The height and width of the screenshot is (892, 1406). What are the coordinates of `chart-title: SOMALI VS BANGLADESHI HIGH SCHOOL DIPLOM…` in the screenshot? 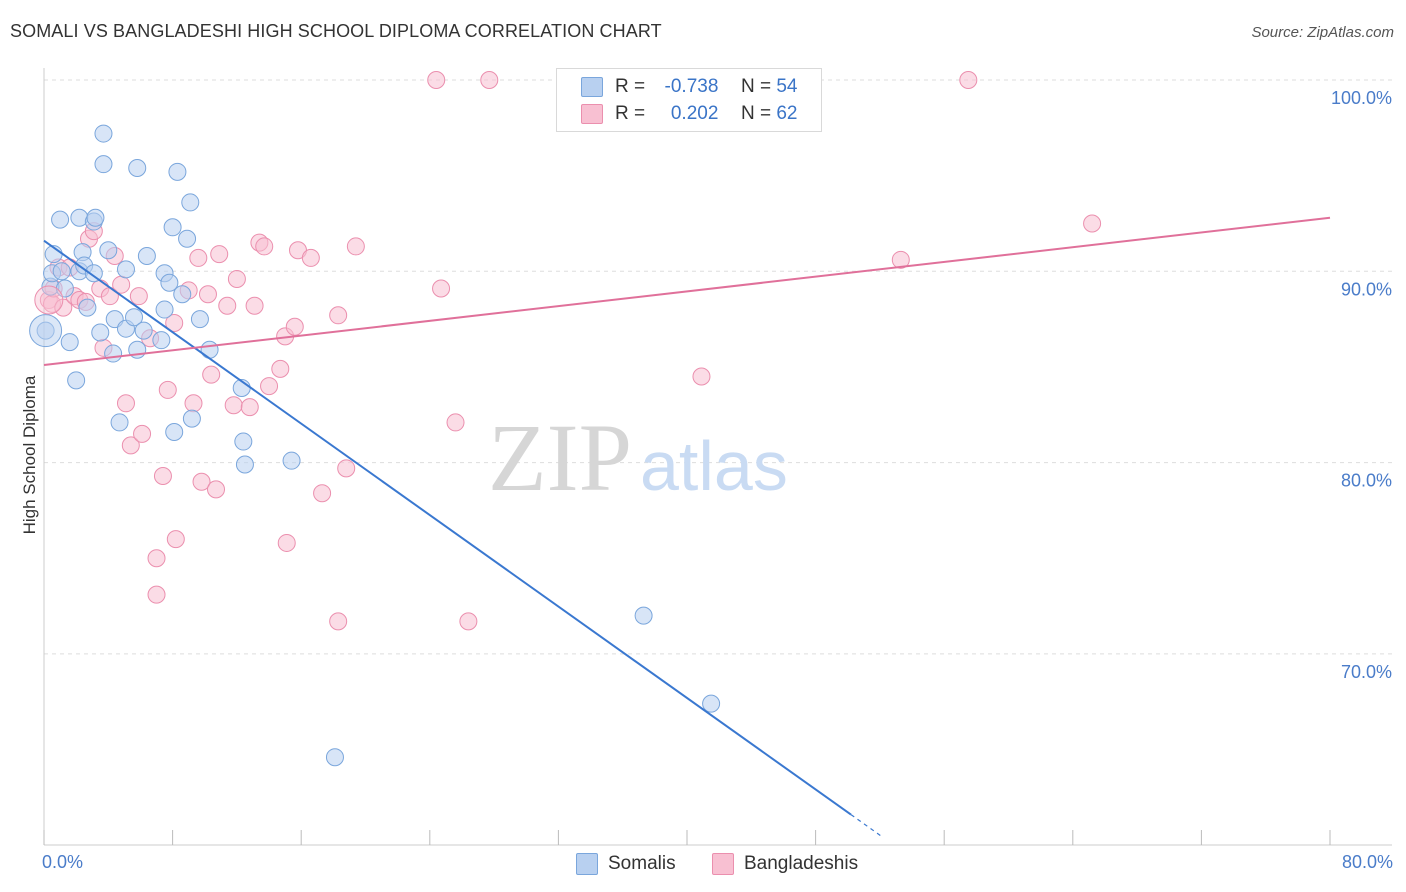 It's located at (336, 31).